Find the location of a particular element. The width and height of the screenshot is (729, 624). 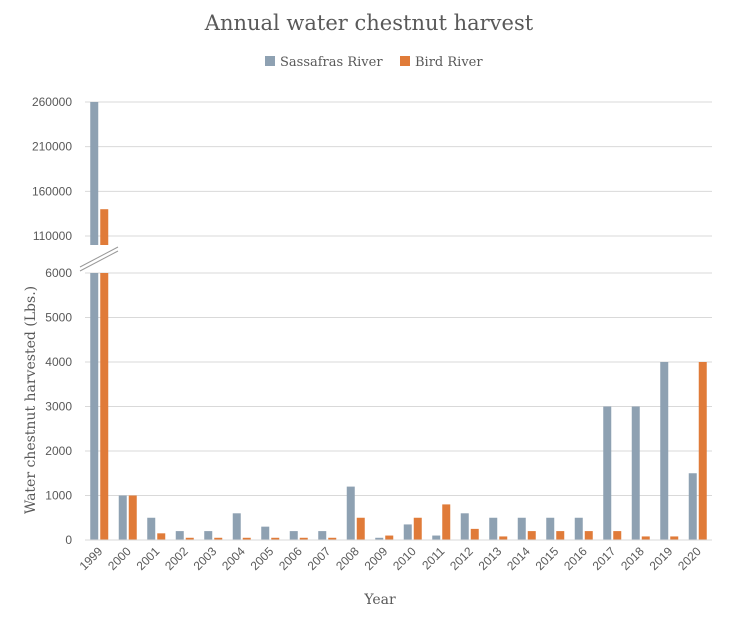

x-tick-label: 2008 is located at coordinates (347, 558).